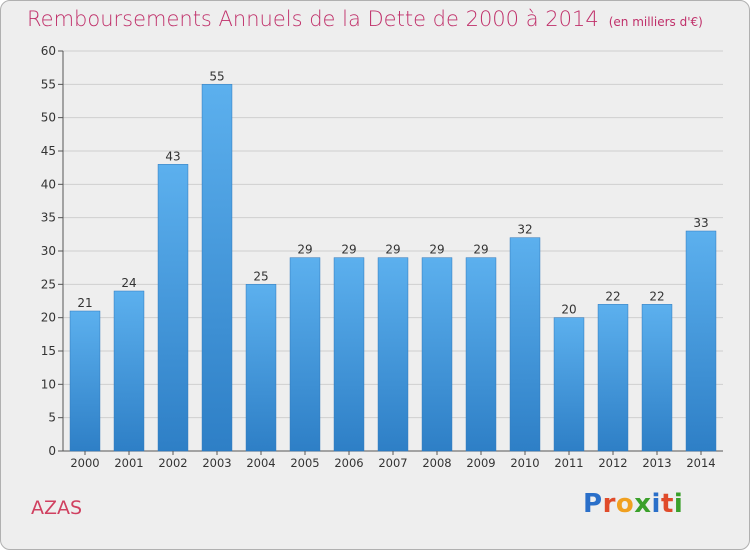 Image resolution: width=750 pixels, height=550 pixels. What do you see at coordinates (84, 463) in the screenshot?
I see `x-tick-label: 2000` at bounding box center [84, 463].